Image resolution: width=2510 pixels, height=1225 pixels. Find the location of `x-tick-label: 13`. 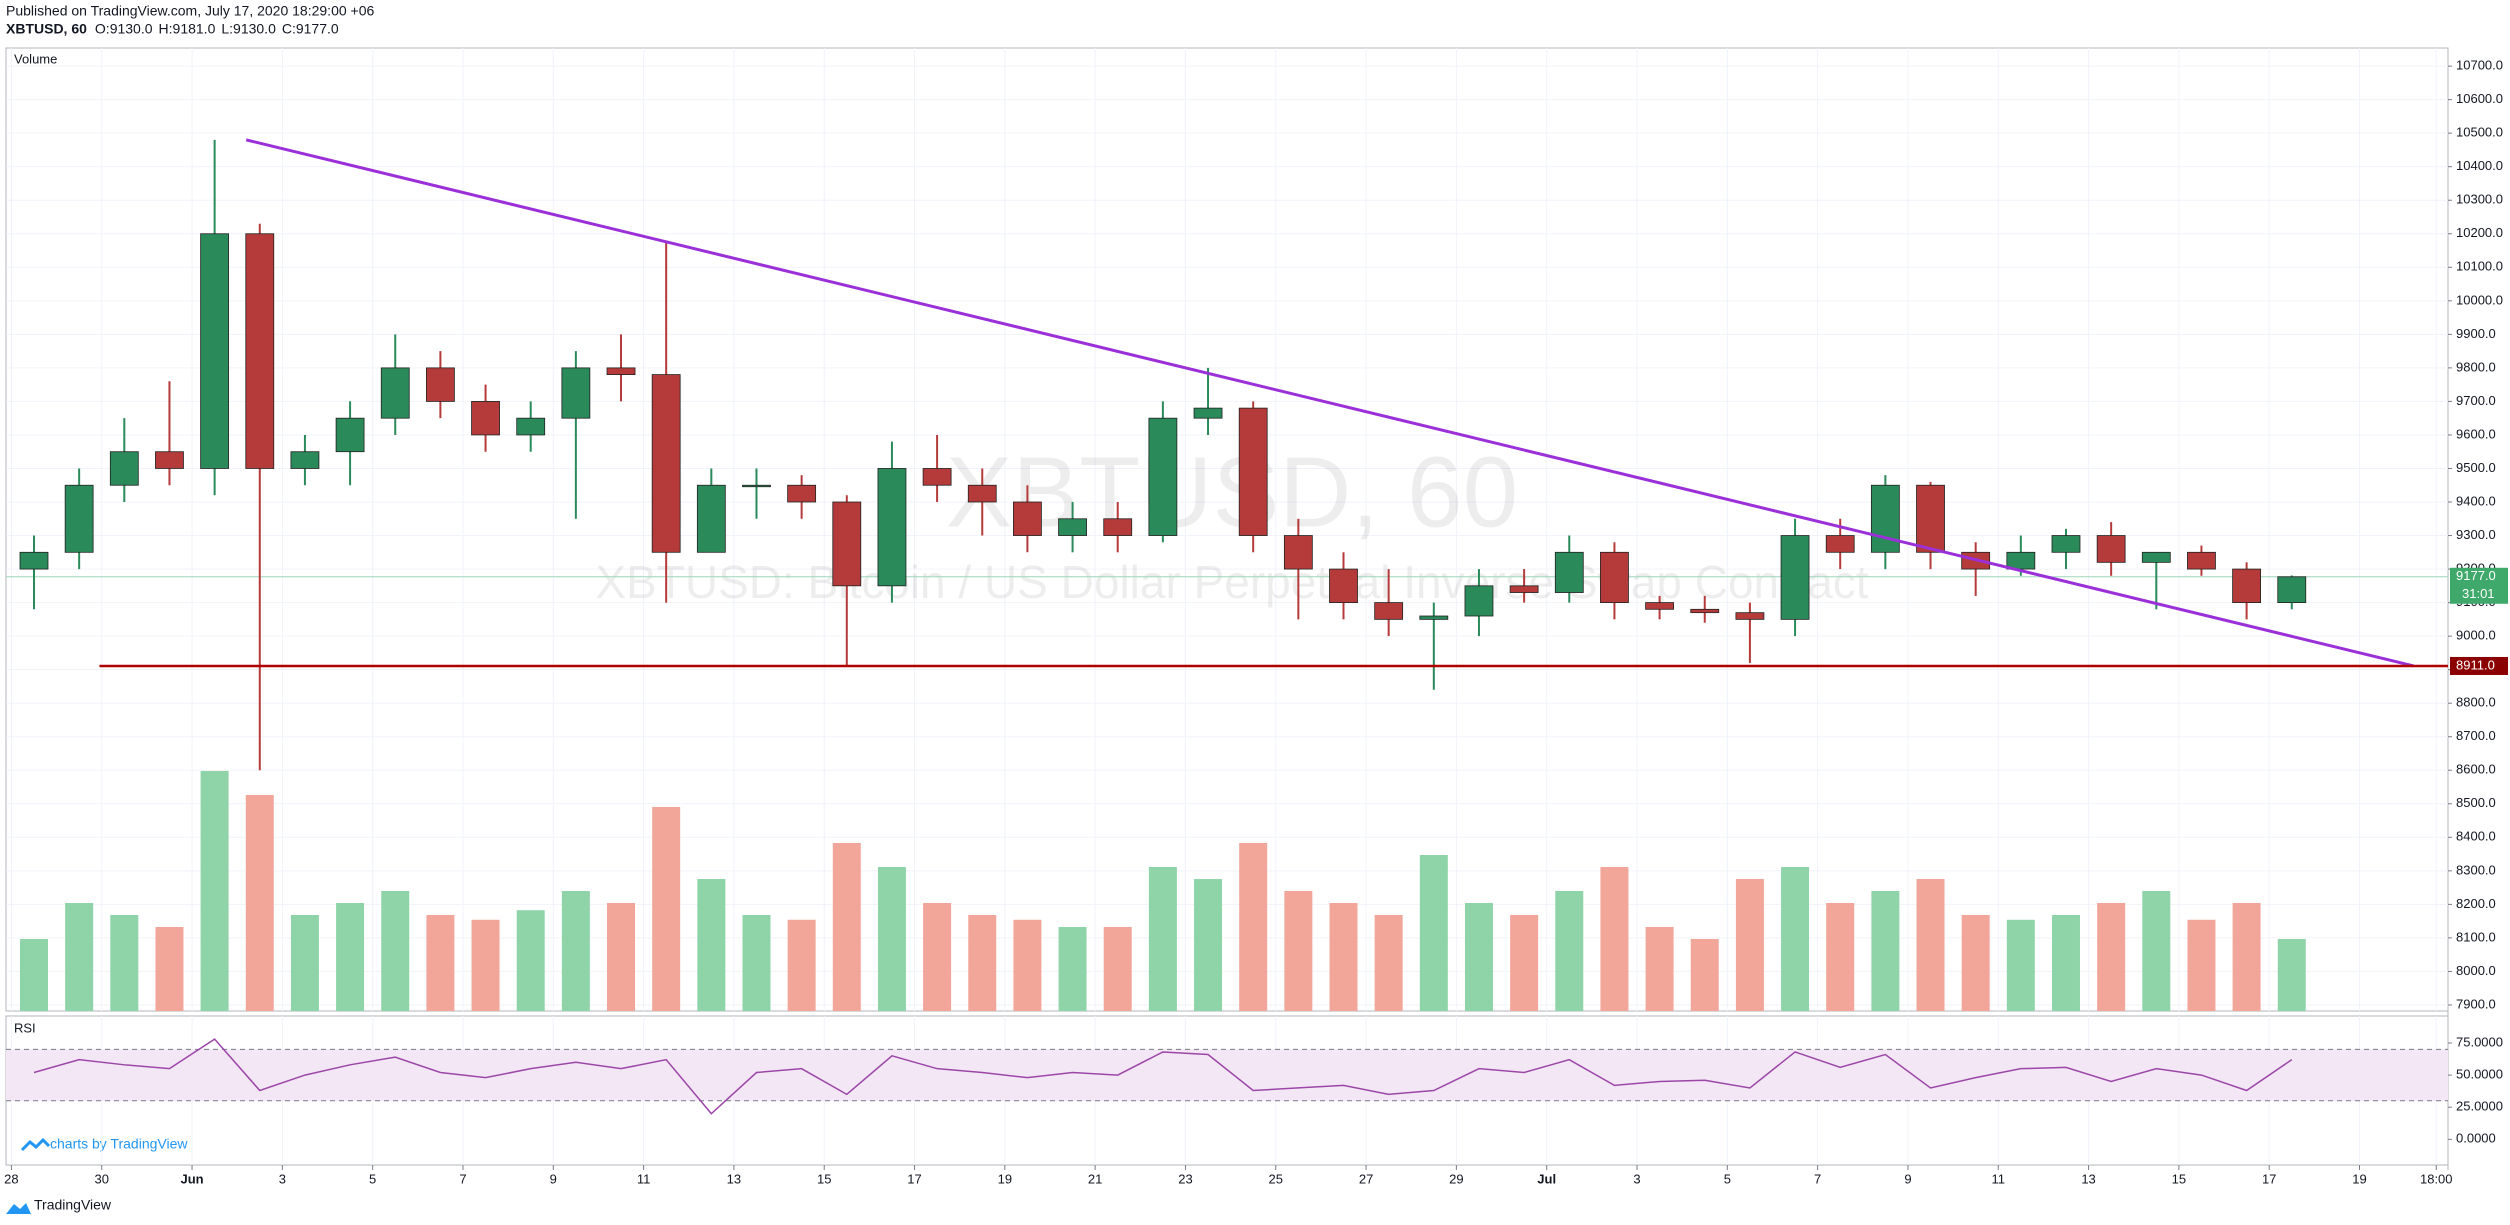

x-tick-label: 13 is located at coordinates (2088, 1178).